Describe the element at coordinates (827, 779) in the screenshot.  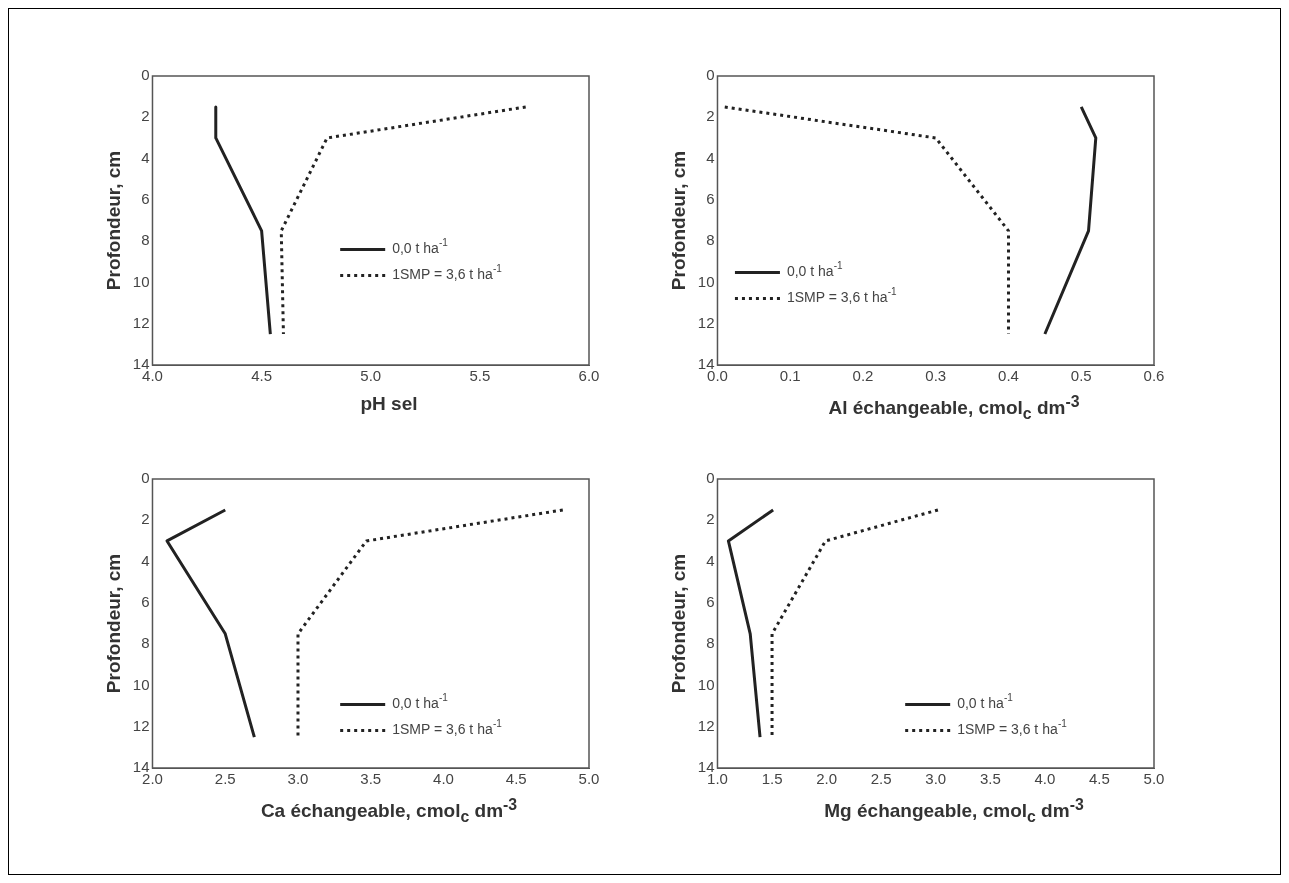
I see `x-tick-label: 2.0` at that location.